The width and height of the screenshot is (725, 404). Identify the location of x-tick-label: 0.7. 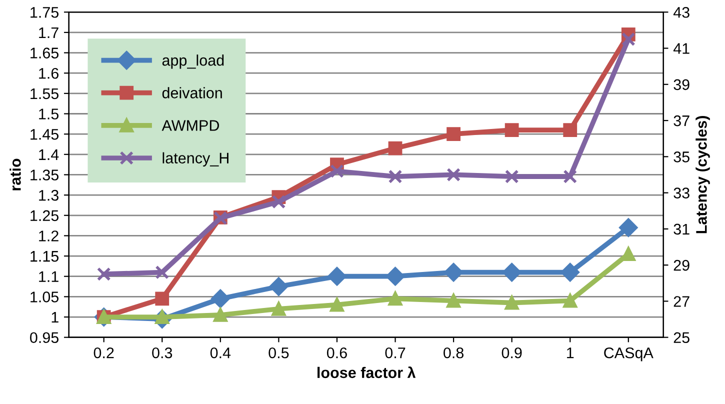
(395, 352).